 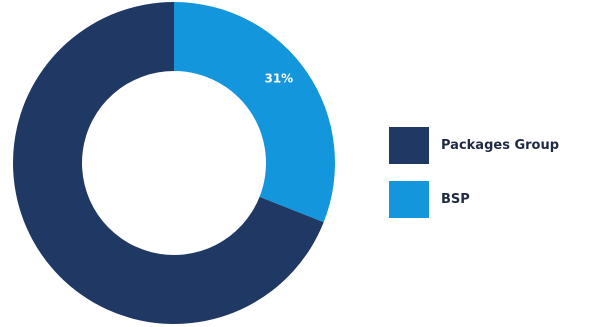 What do you see at coordinates (409, 199) in the screenshot?
I see `legend-swatch-bsp` at bounding box center [409, 199].